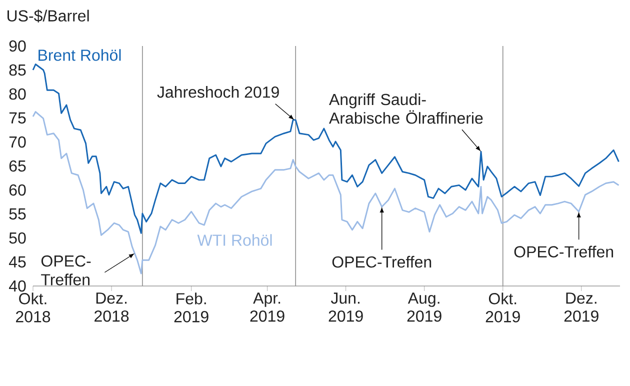 Image resolution: width=630 pixels, height=386 pixels. What do you see at coordinates (79, 55) in the screenshot?
I see `series-label: Brent Rohöl` at bounding box center [79, 55].